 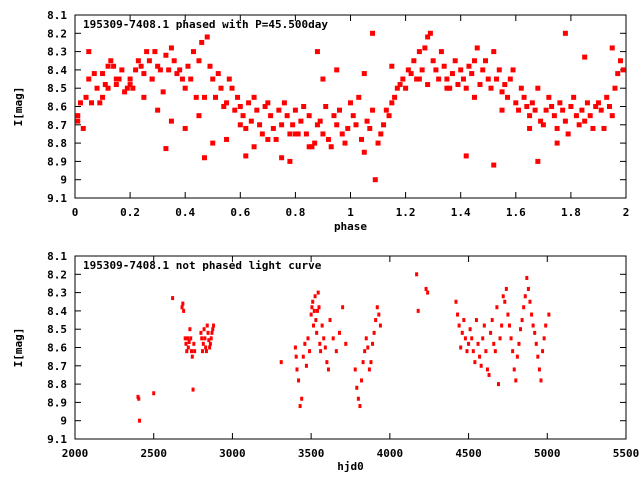 What do you see at coordinates (57, 107) in the screenshot?
I see `panel1-ytick-label: 8.6` at bounding box center [57, 107].